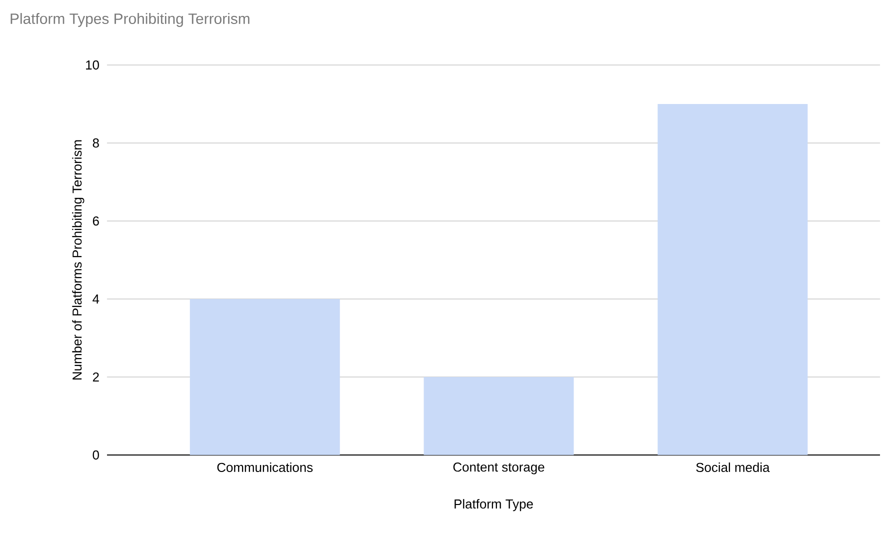  What do you see at coordinates (78, 260) in the screenshot?
I see `y-axis-title: Number of Platforms Prohibiting Terrorism` at bounding box center [78, 260].